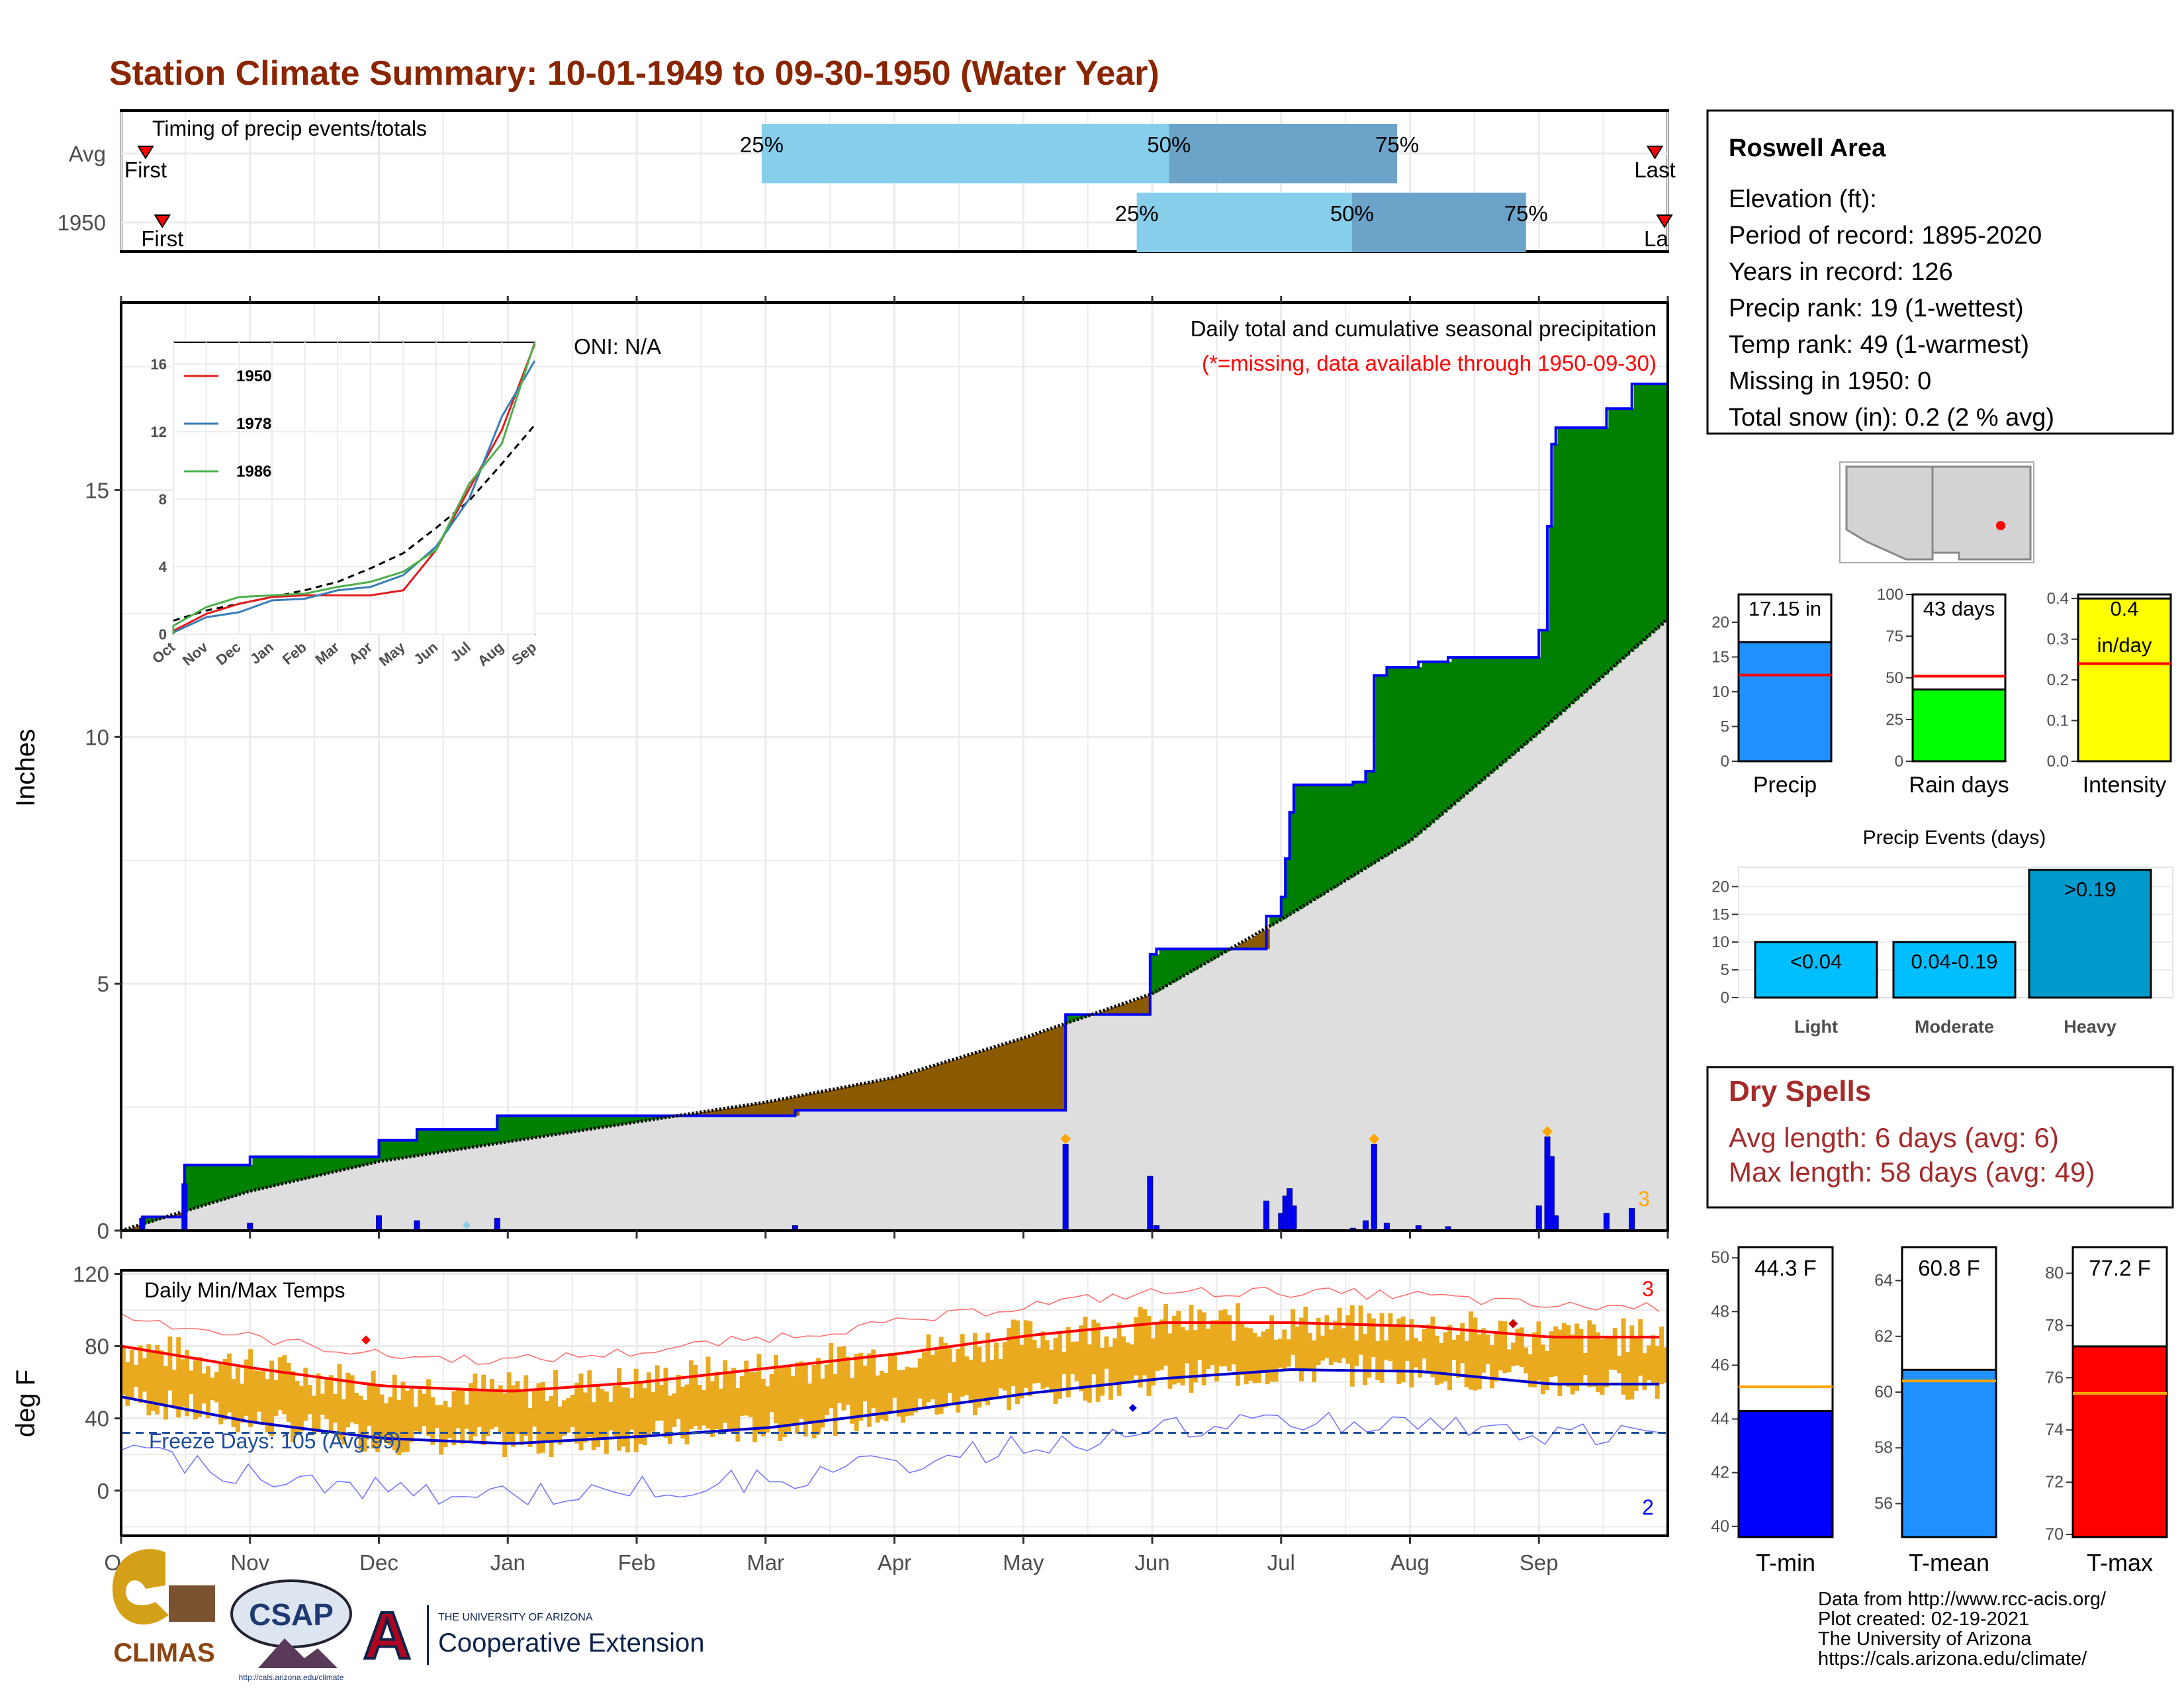 The image size is (2184, 1688). What do you see at coordinates (894, 1562) in the screenshot?
I see `month-tick-label: Apr` at bounding box center [894, 1562].